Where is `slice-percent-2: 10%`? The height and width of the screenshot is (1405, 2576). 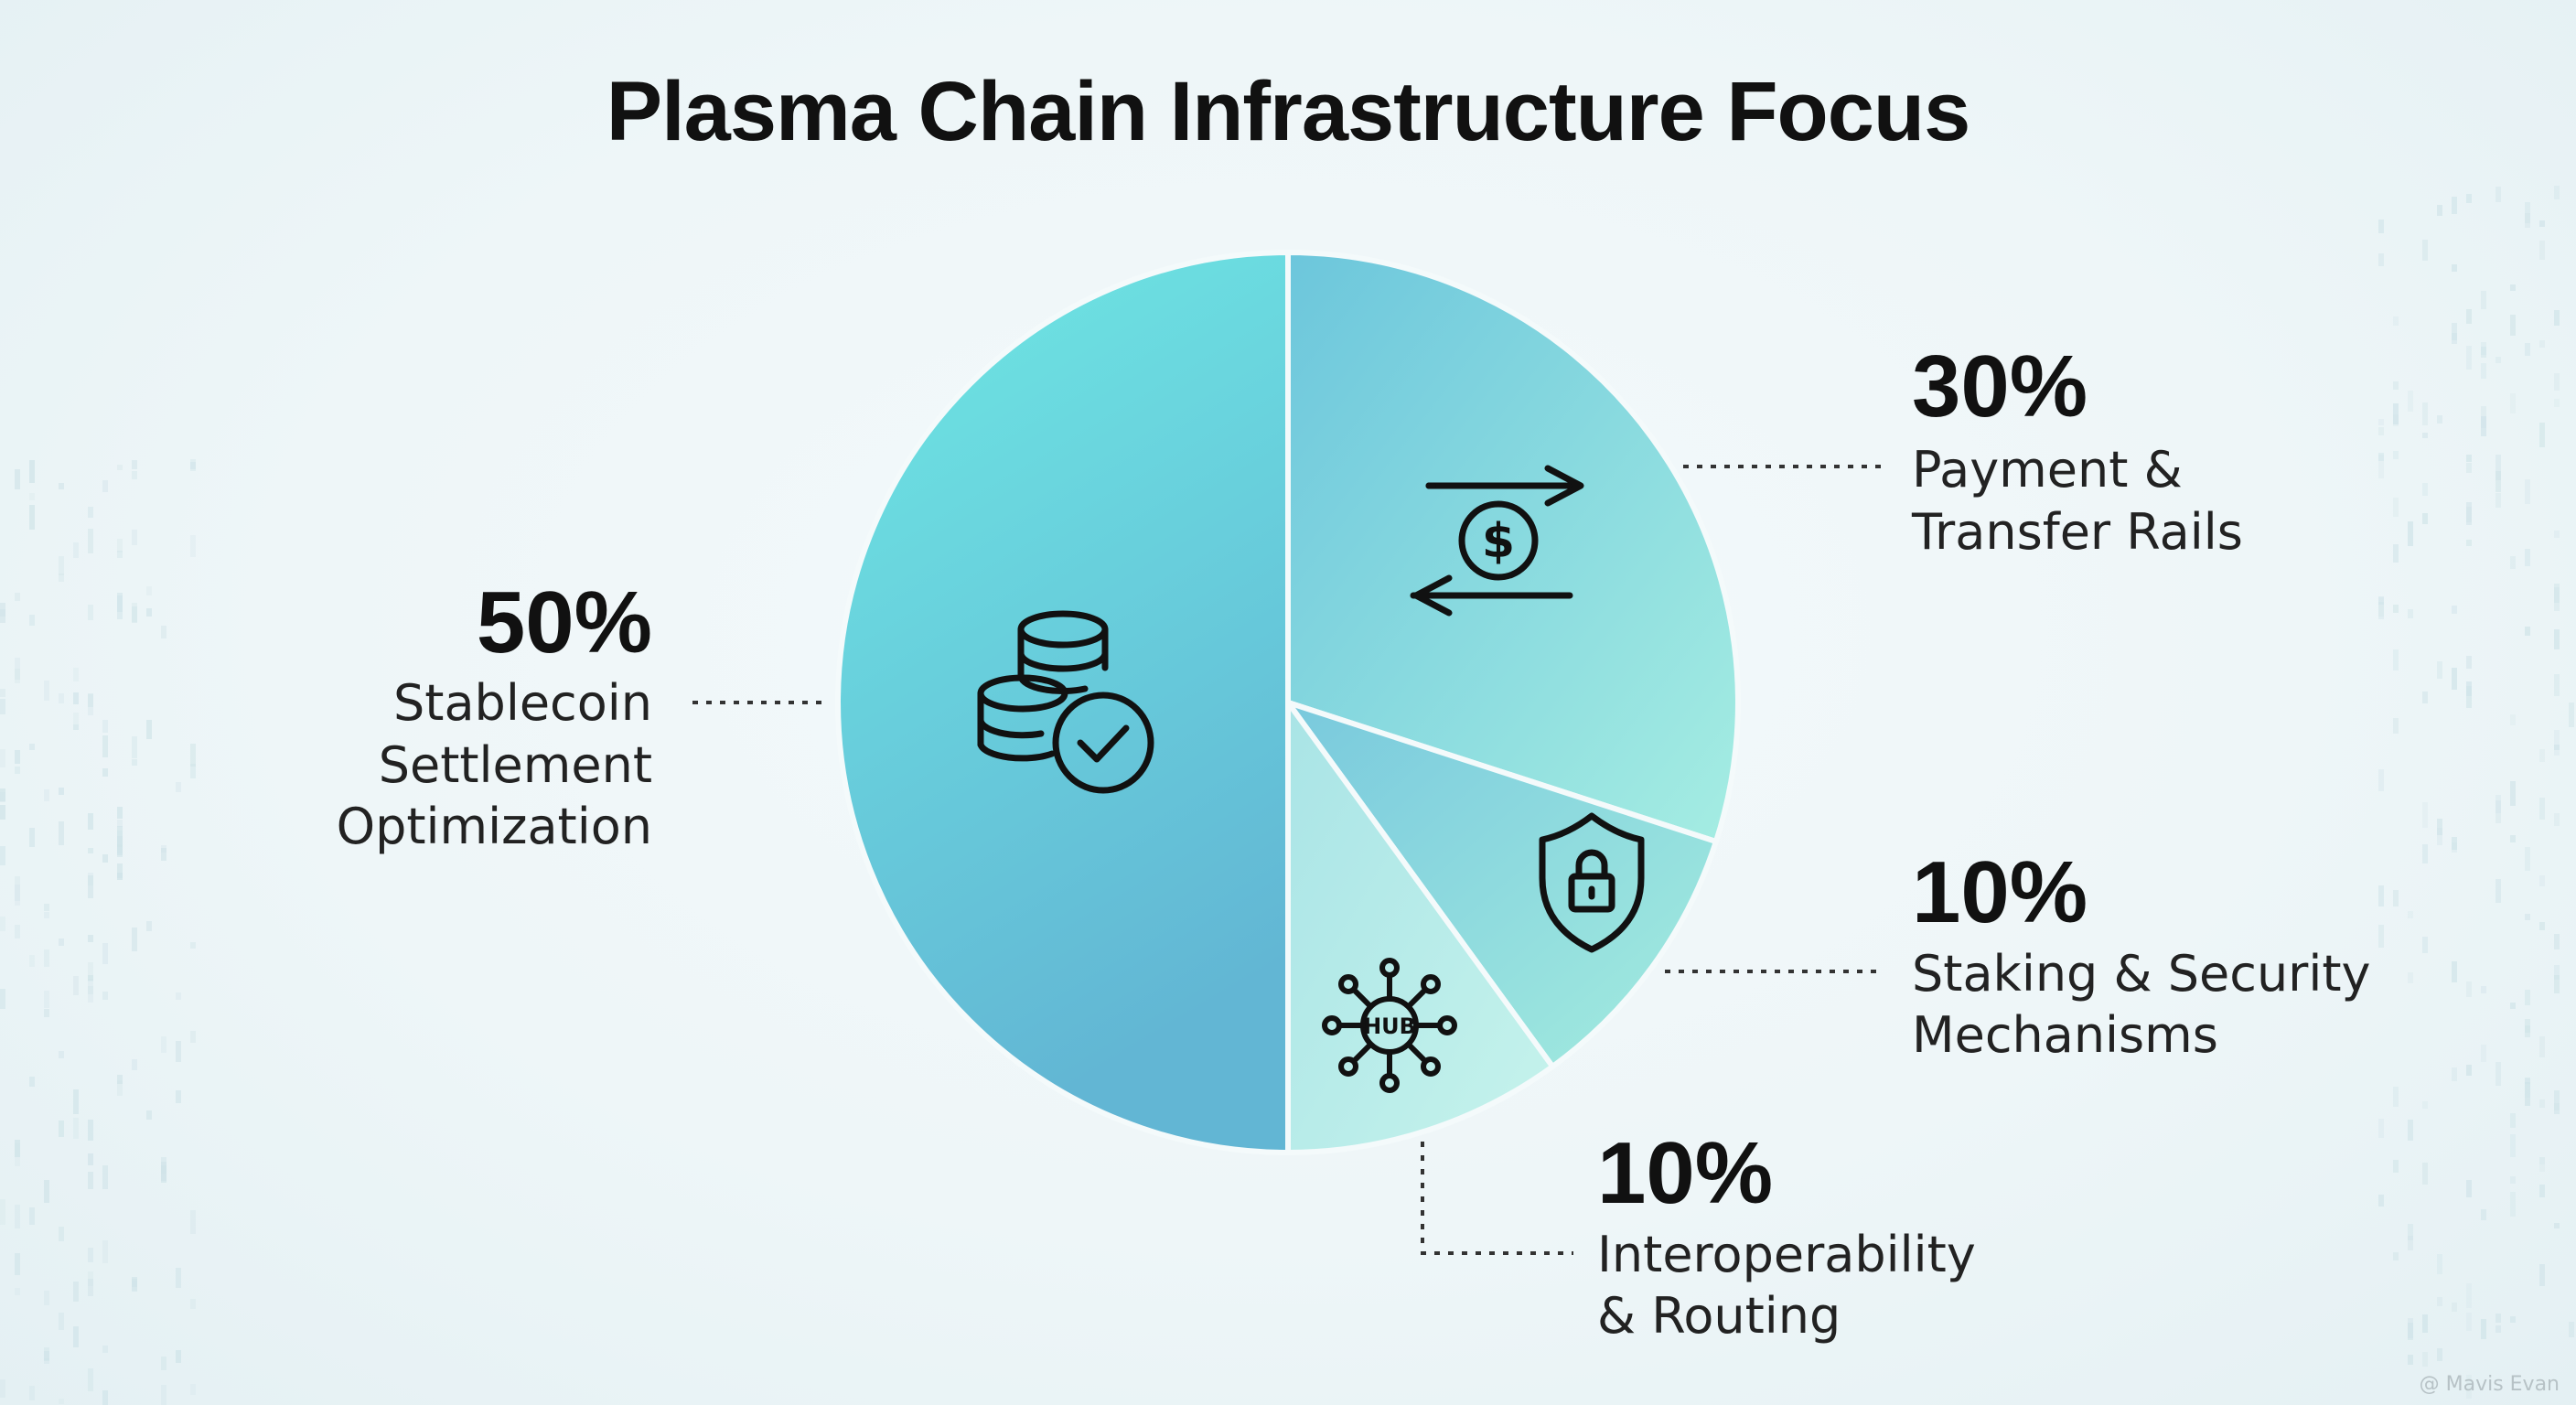
slice-percent-2: 10% is located at coordinates (2000, 892).